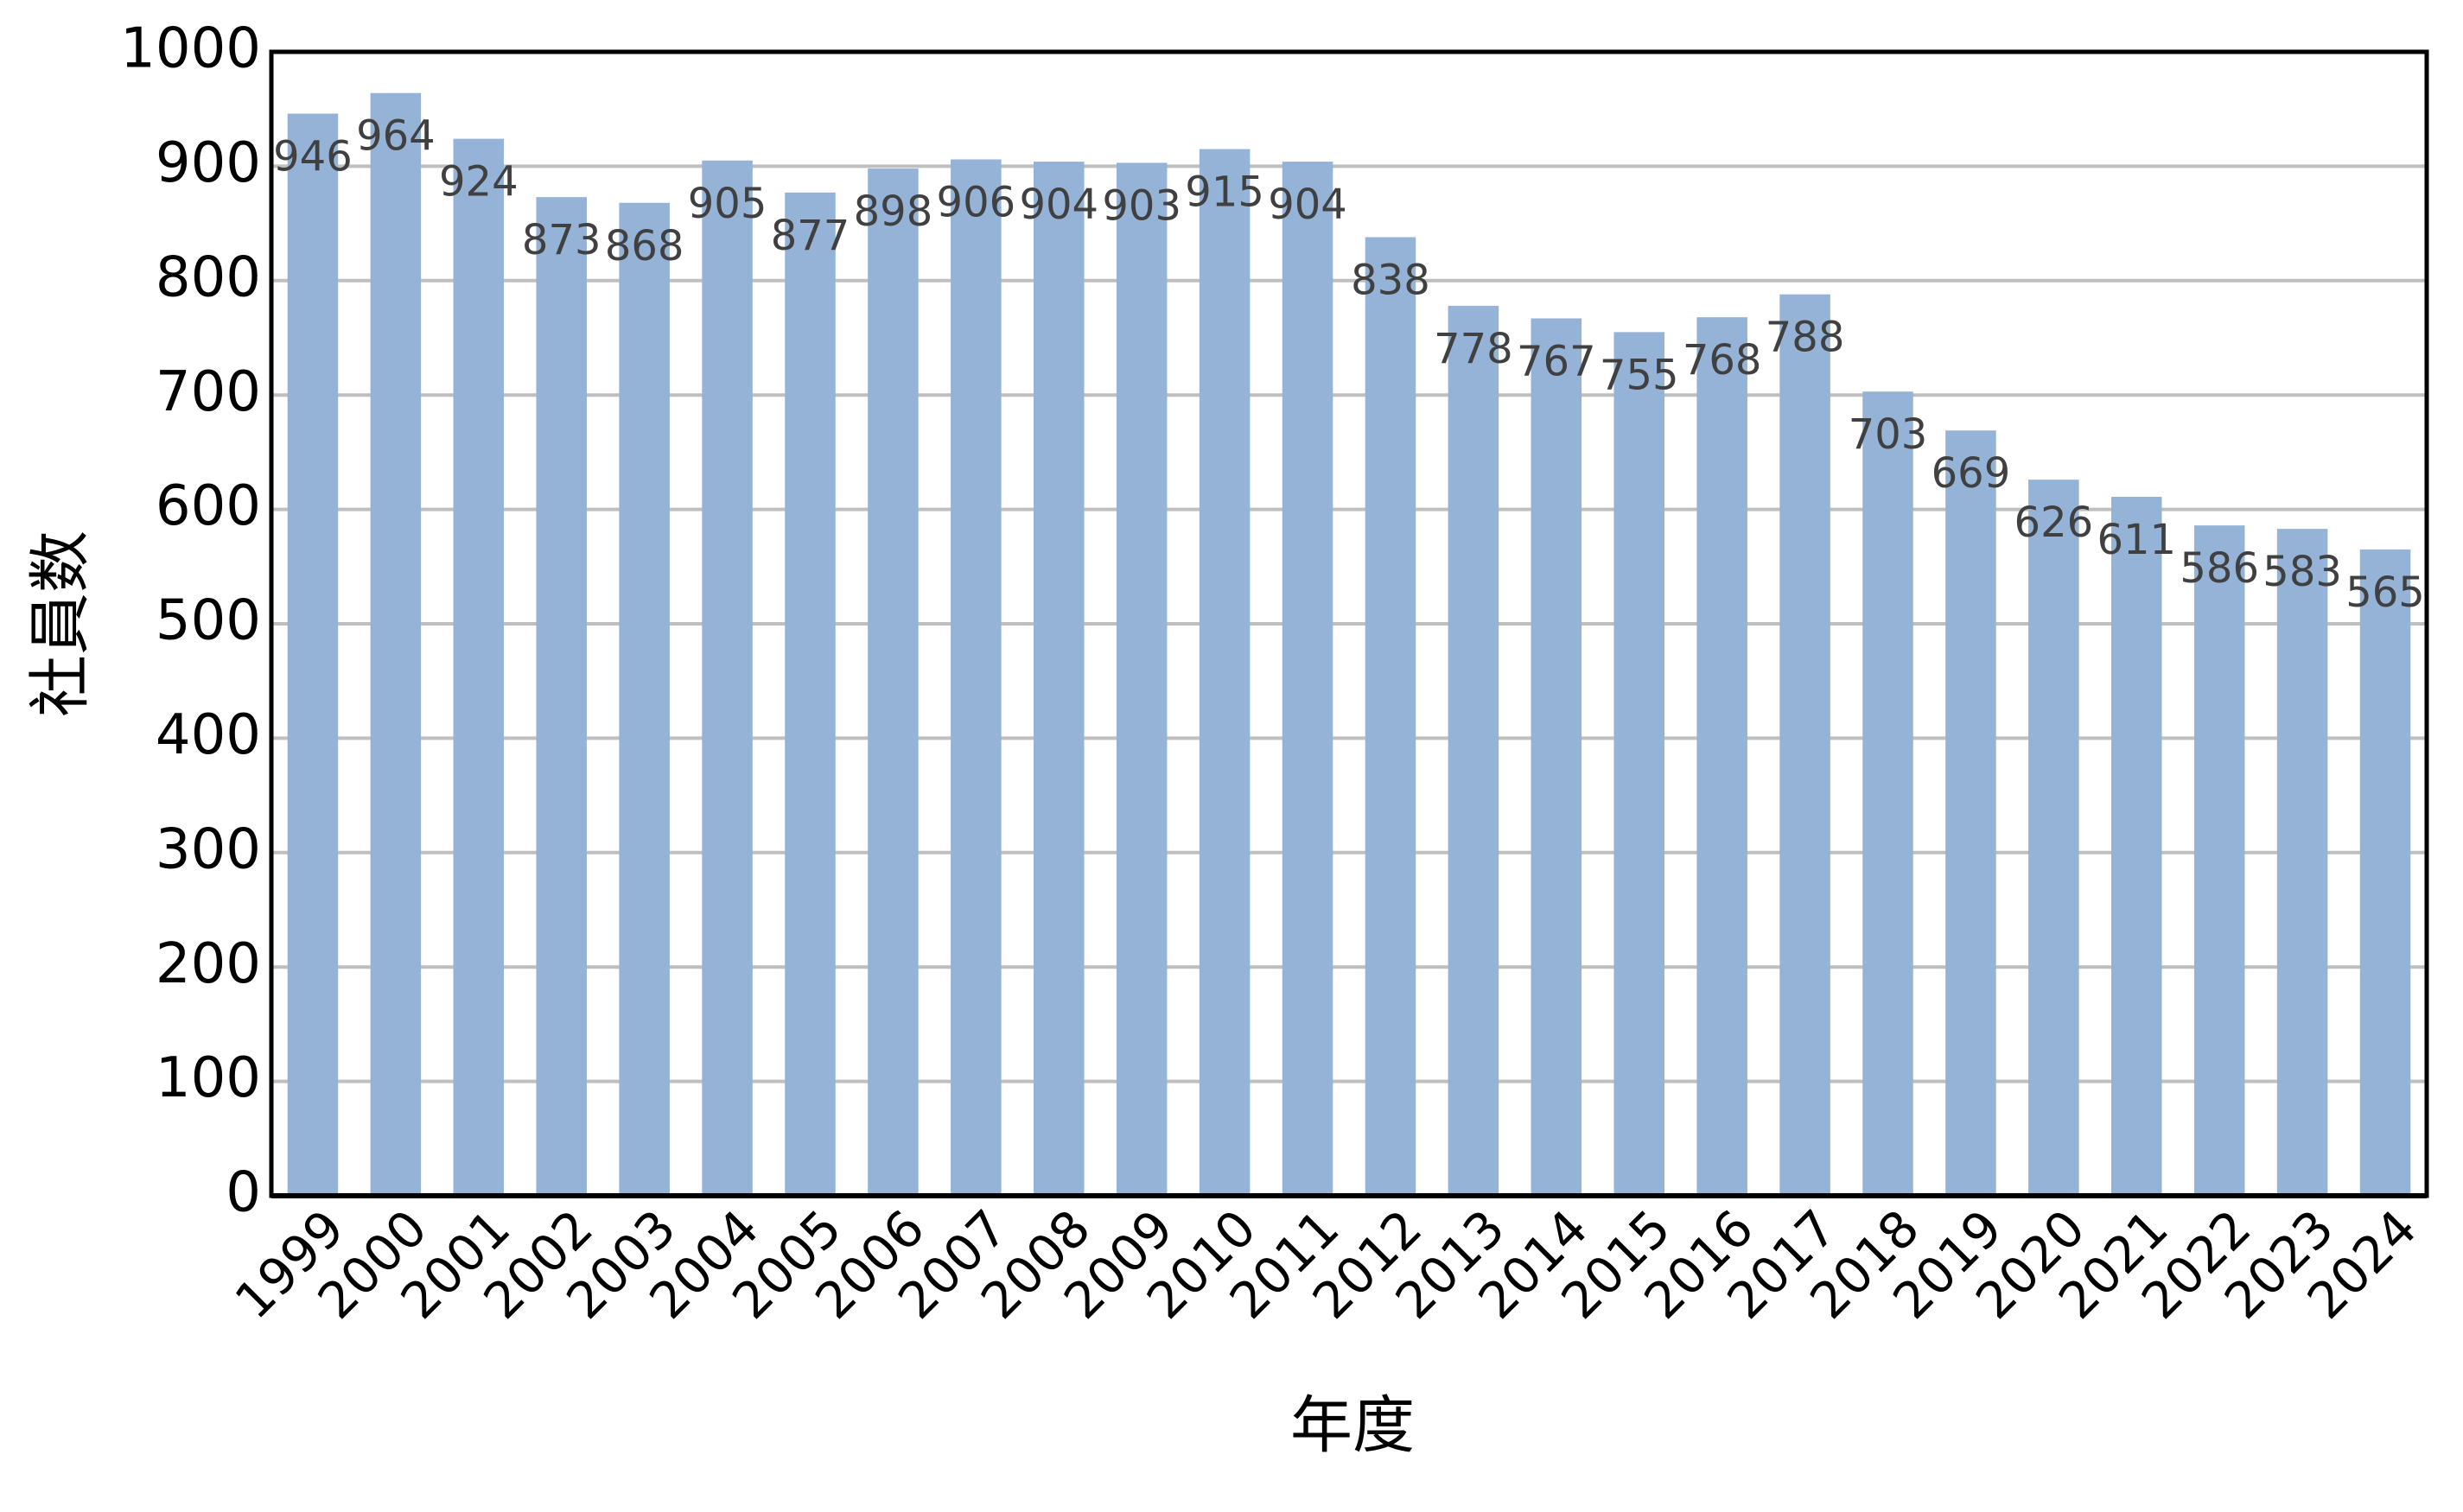  Describe the element at coordinates (243, 1193) in the screenshot. I see `y-tick-label: 0` at that location.